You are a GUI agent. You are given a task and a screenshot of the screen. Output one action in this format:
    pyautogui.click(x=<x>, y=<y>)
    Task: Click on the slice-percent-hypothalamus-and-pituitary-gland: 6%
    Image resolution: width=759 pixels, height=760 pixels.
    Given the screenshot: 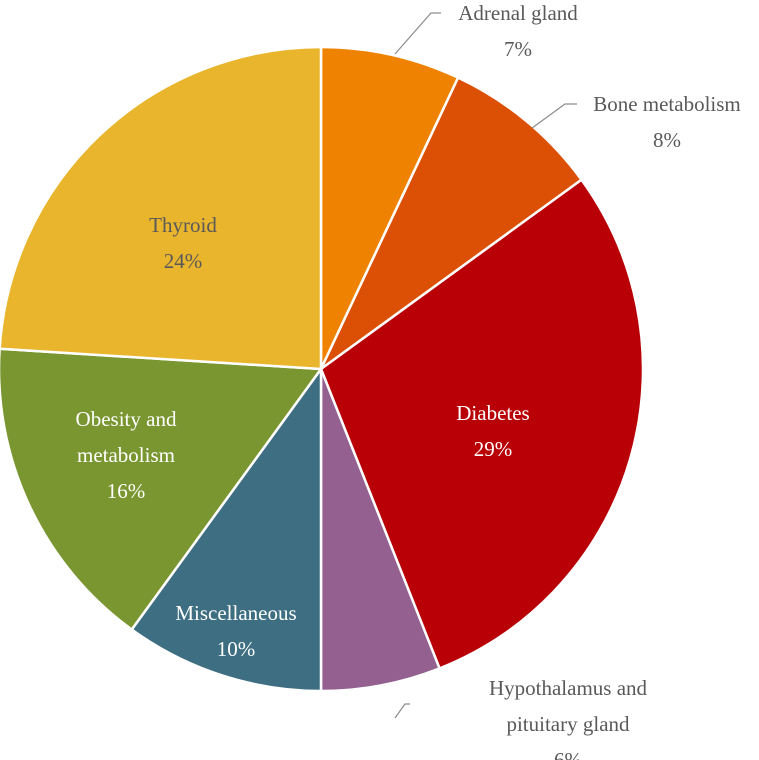 What is the action you would take?
    pyautogui.click(x=568, y=754)
    